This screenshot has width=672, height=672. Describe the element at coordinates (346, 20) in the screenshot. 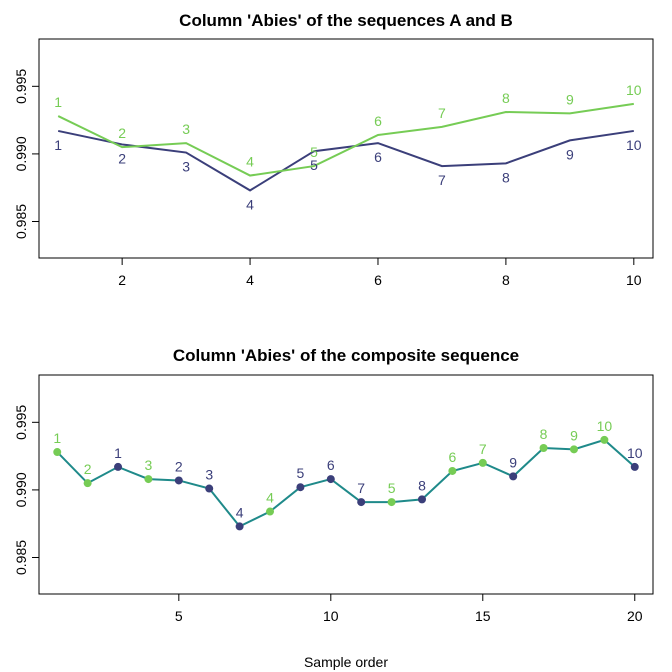

I see `chart-title-top: Column 'Abies' of the sequences A and B` at that location.